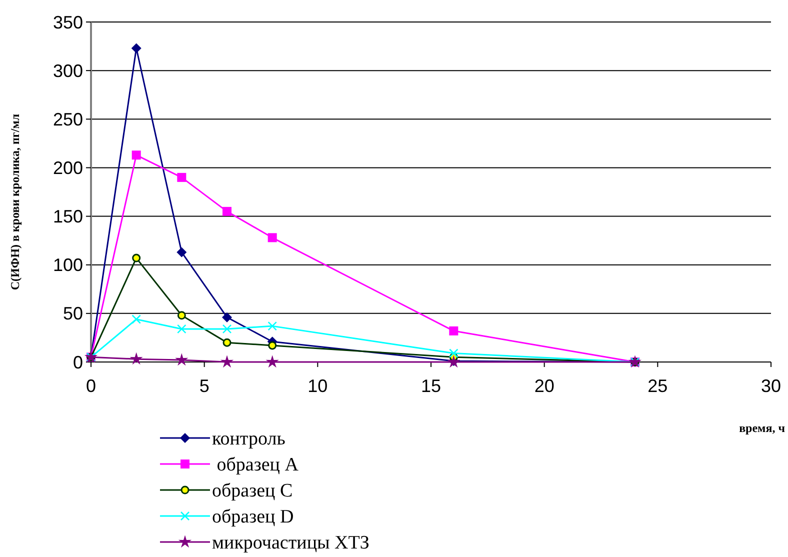 The width and height of the screenshot is (788, 557). I want to click on legend-label: контроль, so click(249, 439).